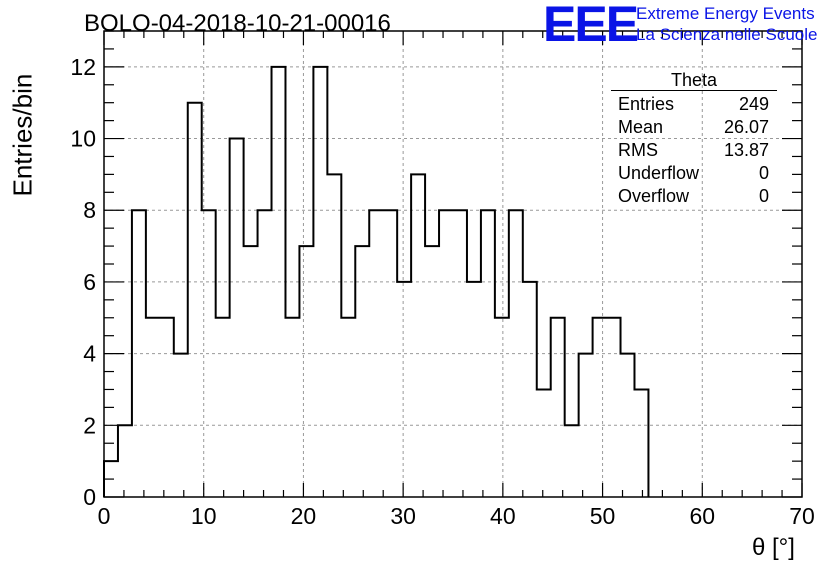  What do you see at coordinates (304, 516) in the screenshot?
I see `x-tick-label: 20` at bounding box center [304, 516].